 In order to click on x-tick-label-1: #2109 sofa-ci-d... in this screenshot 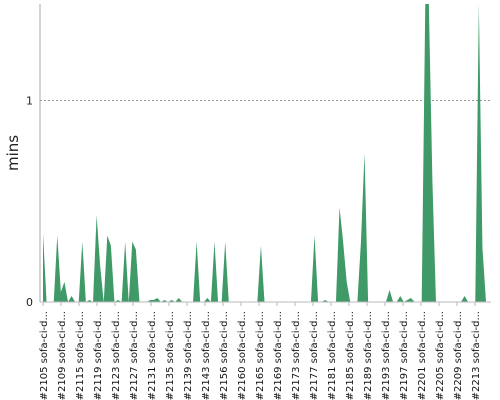, I will do `click(62, 355)`.